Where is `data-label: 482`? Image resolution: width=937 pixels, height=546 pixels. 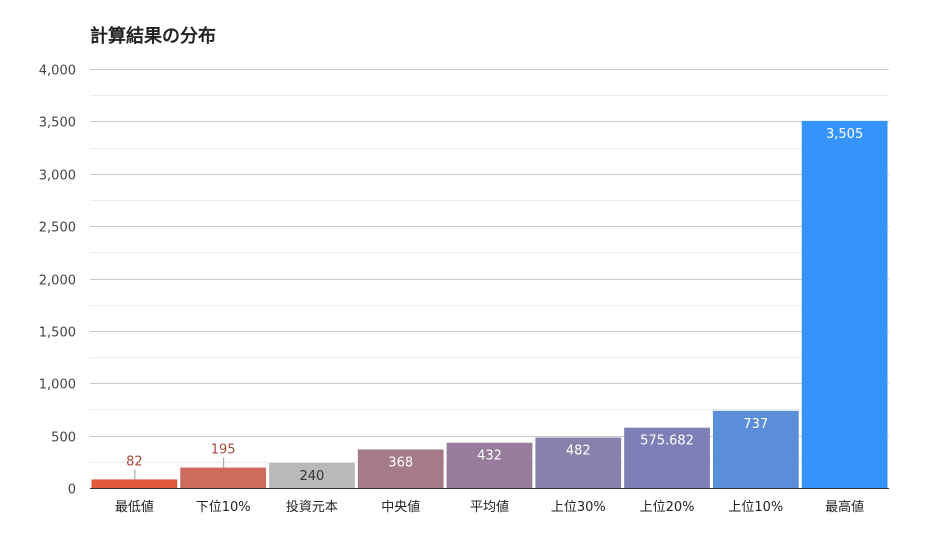 data-label: 482 is located at coordinates (578, 451).